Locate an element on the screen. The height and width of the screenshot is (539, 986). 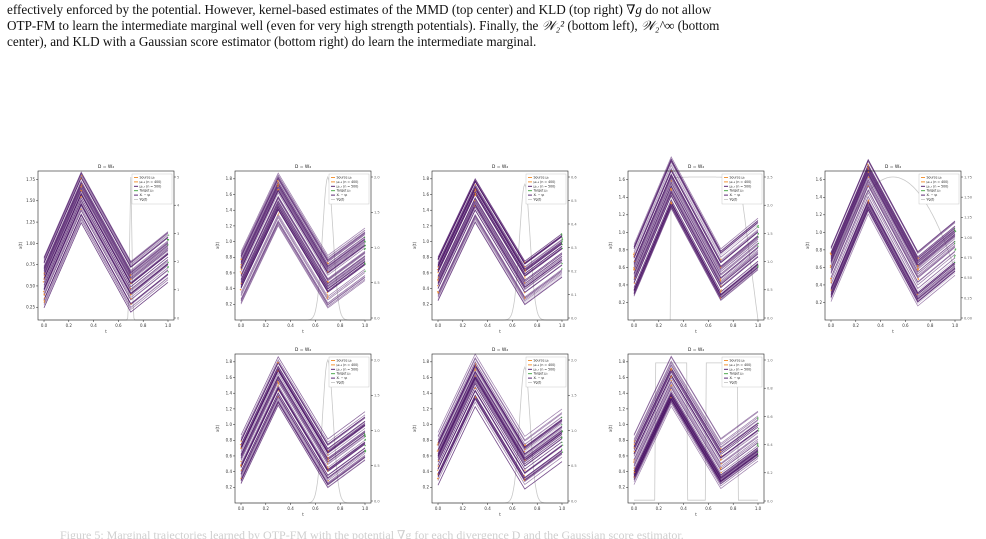
marginal-0.3-points is located at coordinates (475, 195).